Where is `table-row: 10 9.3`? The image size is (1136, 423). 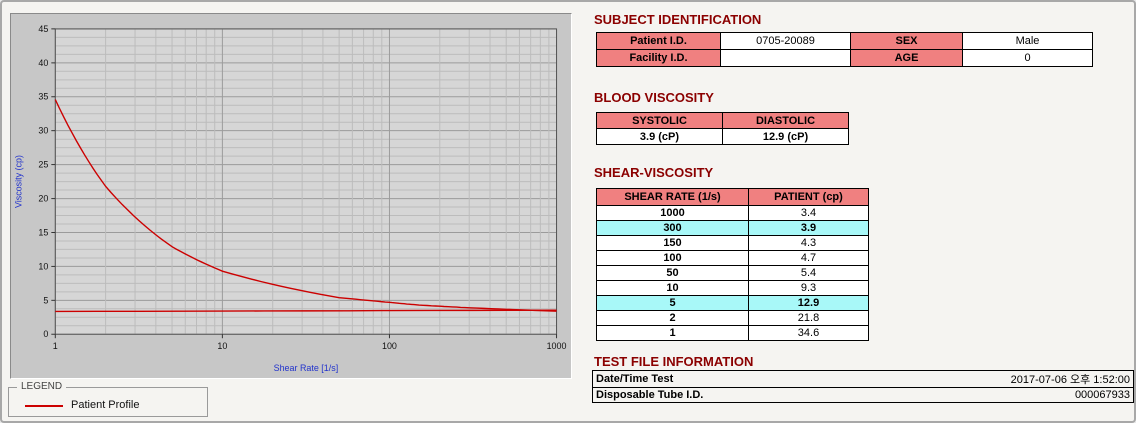
table-row: 10 9.3 is located at coordinates (732, 288).